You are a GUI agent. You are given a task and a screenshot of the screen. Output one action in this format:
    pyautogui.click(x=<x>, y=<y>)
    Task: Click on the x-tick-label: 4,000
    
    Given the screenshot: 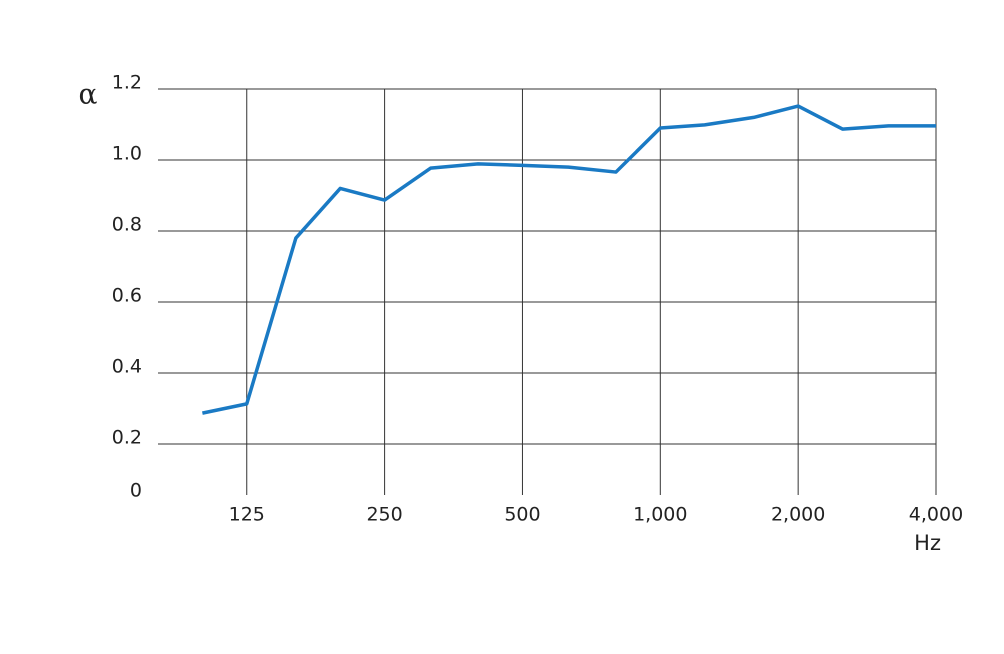 What is the action you would take?
    pyautogui.click(x=936, y=515)
    